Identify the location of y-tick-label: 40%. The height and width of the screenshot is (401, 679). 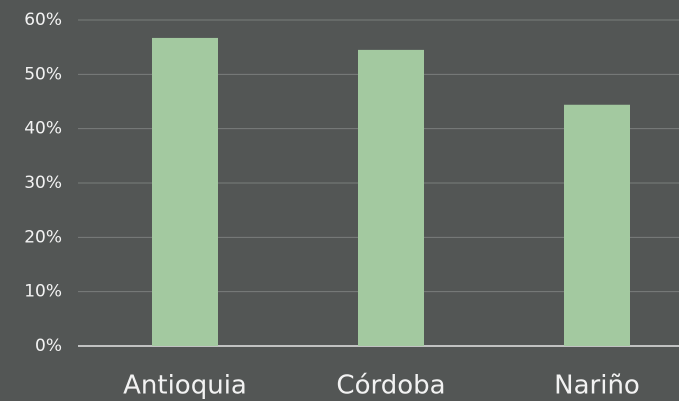
(43, 129).